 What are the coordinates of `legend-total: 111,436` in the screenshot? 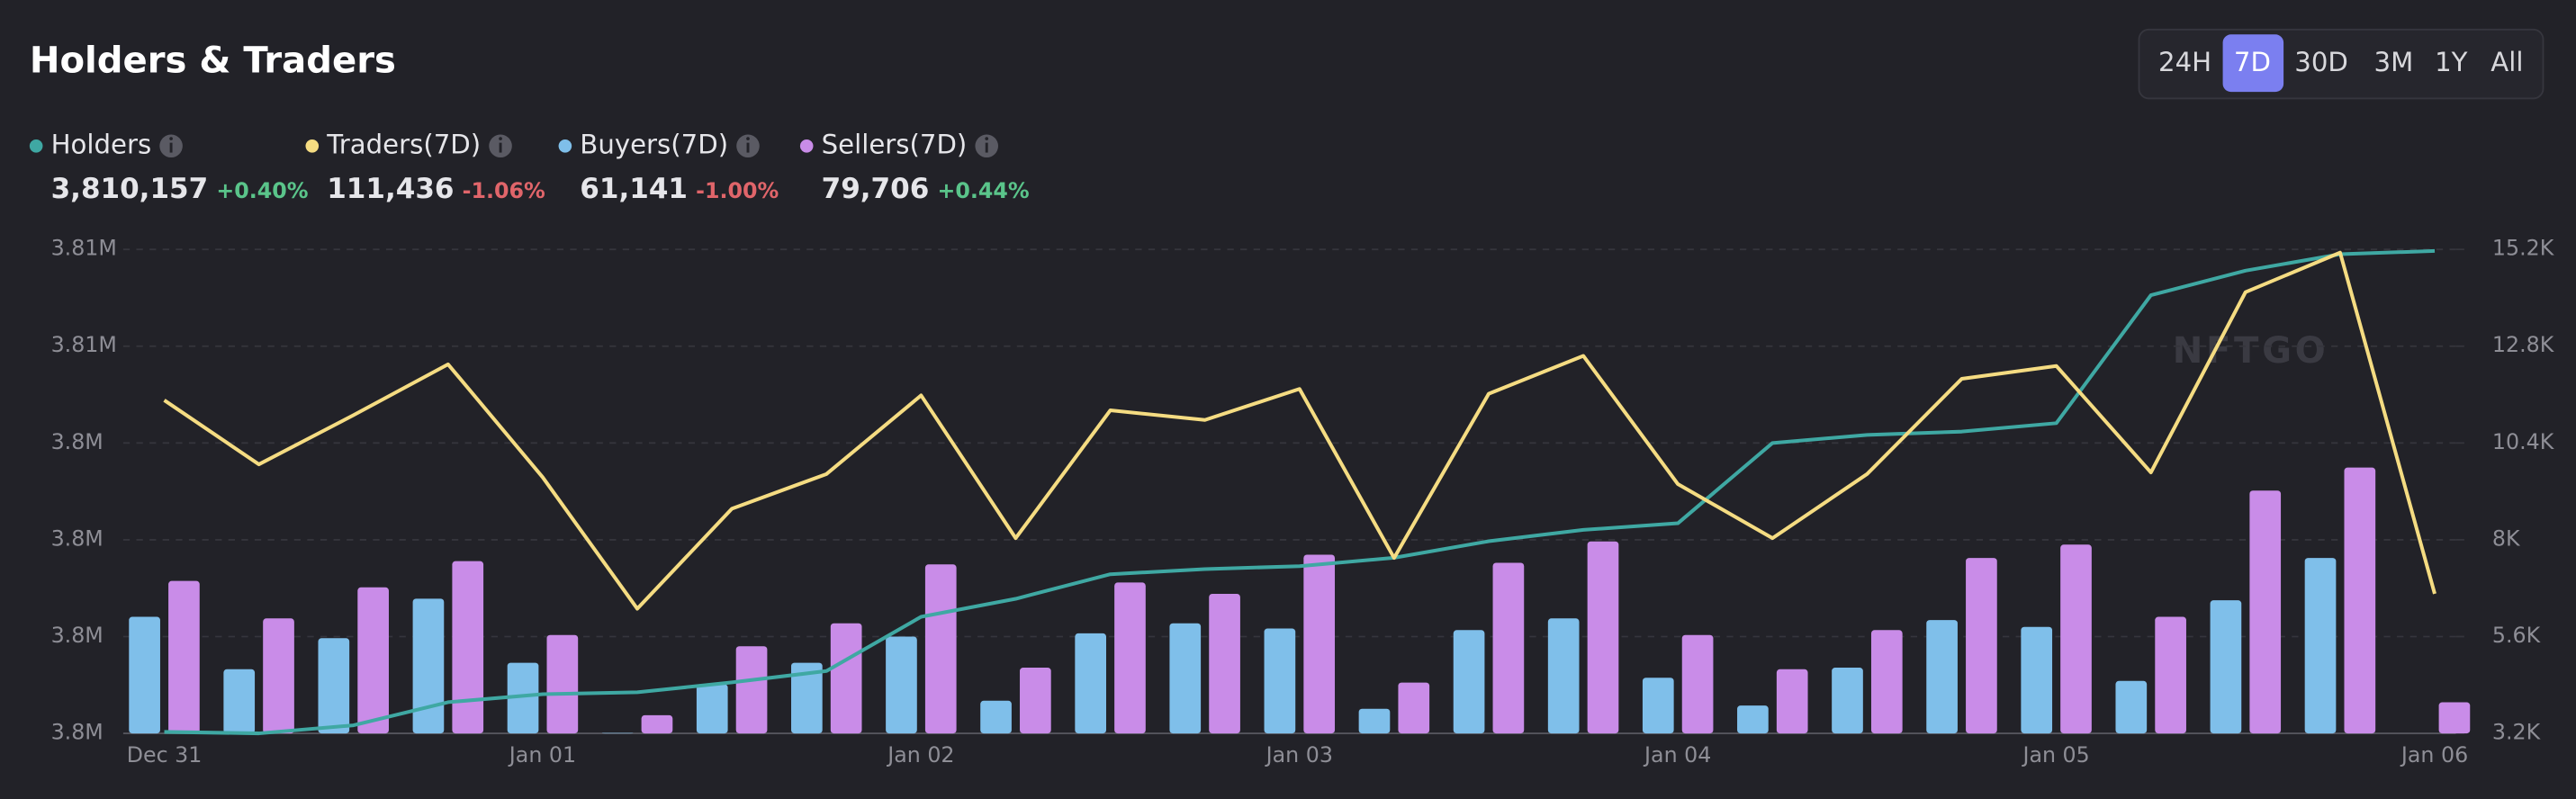 It's located at (390, 189).